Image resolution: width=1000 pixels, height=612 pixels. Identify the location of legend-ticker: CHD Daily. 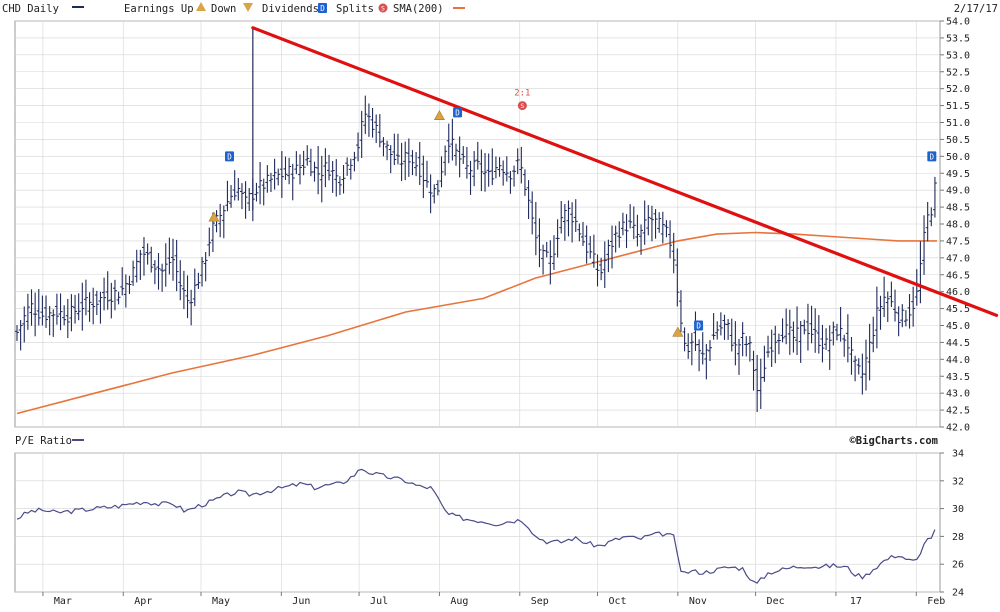
(30, 9).